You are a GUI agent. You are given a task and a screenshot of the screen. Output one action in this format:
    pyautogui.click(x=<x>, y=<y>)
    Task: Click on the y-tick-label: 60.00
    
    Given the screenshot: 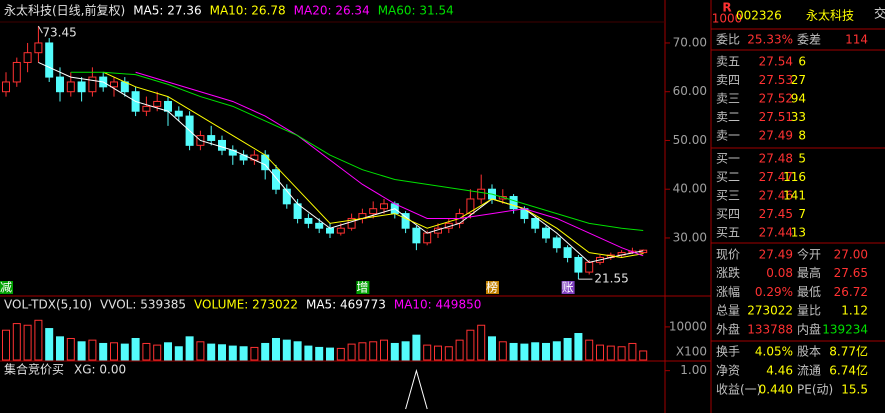 What is the action you would take?
    pyautogui.click(x=690, y=91)
    